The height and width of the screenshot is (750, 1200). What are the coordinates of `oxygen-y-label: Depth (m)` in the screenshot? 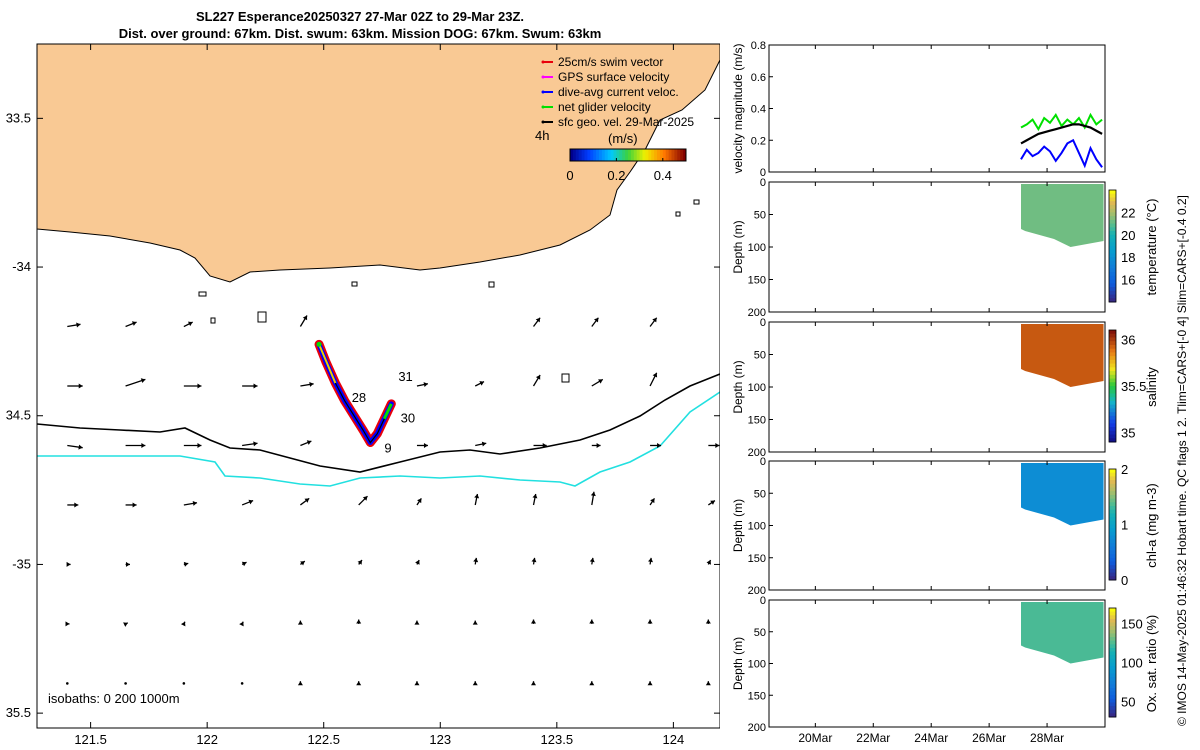 It's located at (738, 663).